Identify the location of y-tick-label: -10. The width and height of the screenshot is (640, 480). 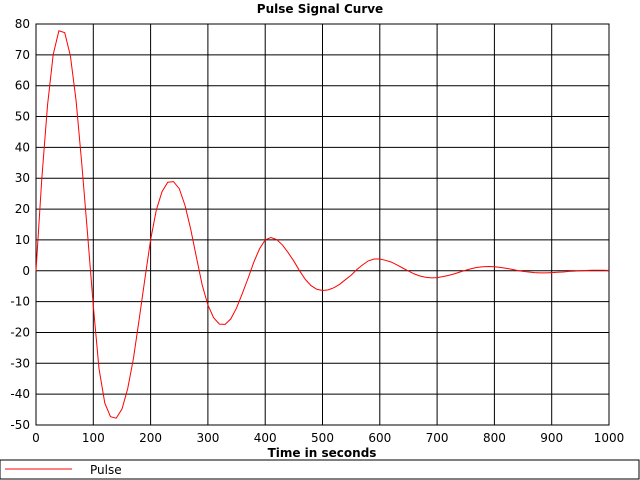
(20, 302).